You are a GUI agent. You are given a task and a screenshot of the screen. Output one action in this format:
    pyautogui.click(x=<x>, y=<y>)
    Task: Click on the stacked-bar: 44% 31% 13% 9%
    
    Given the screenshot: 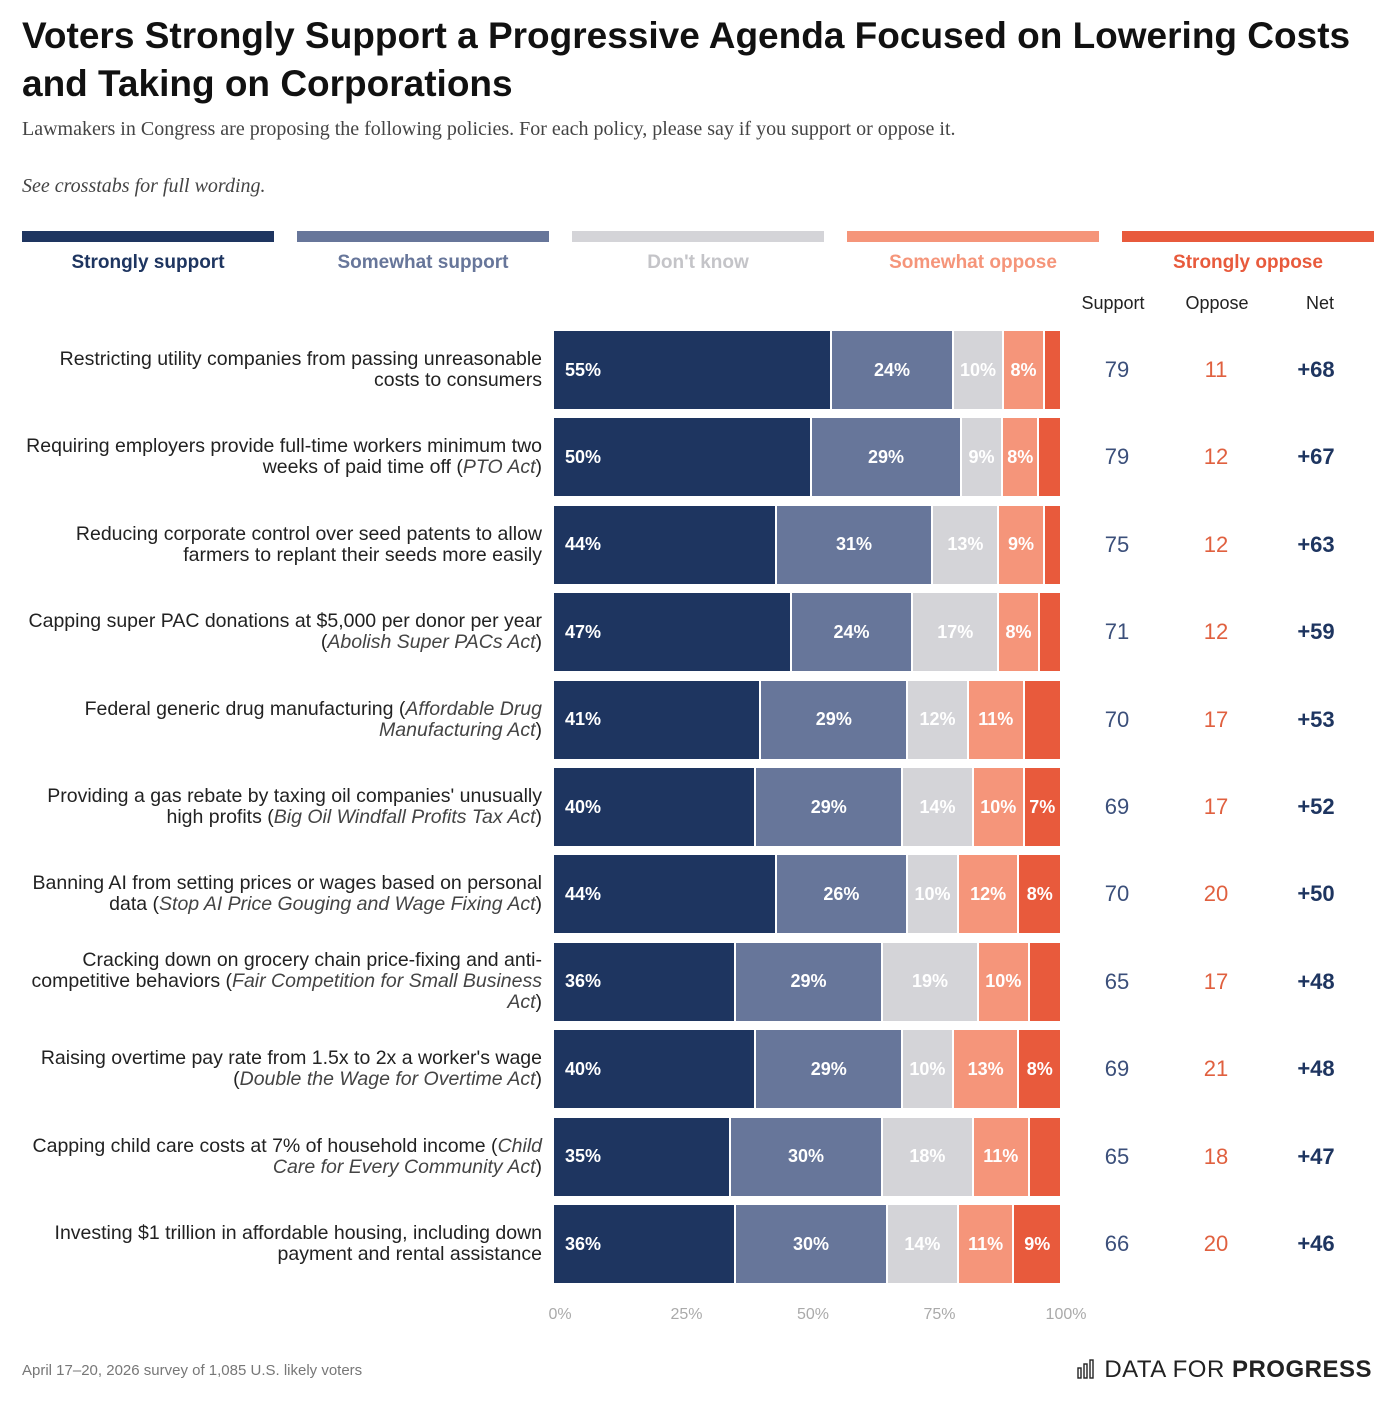 What is the action you would take?
    pyautogui.click(x=807, y=544)
    